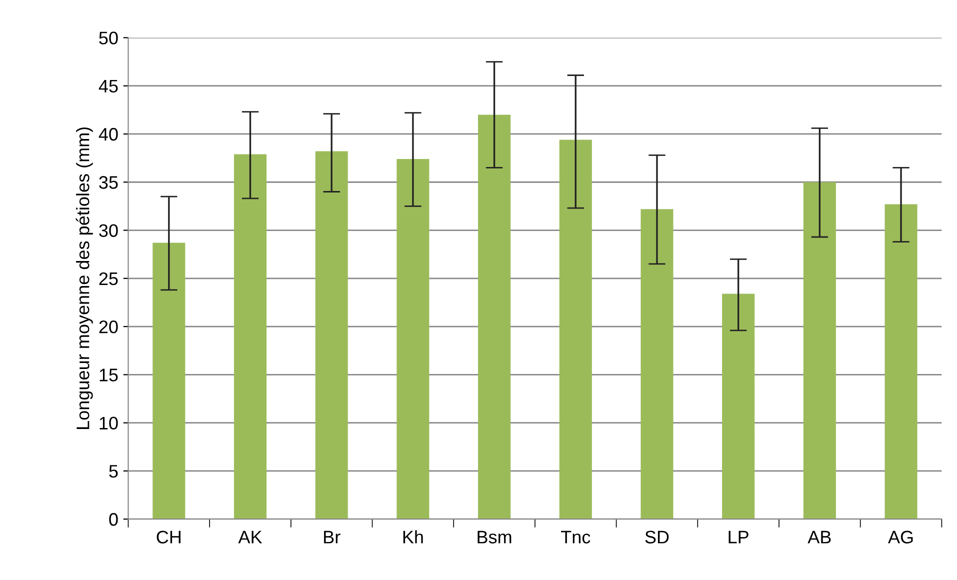 Image resolution: width=957 pixels, height=580 pixels. I want to click on y-tick-label: 10, so click(109, 423).